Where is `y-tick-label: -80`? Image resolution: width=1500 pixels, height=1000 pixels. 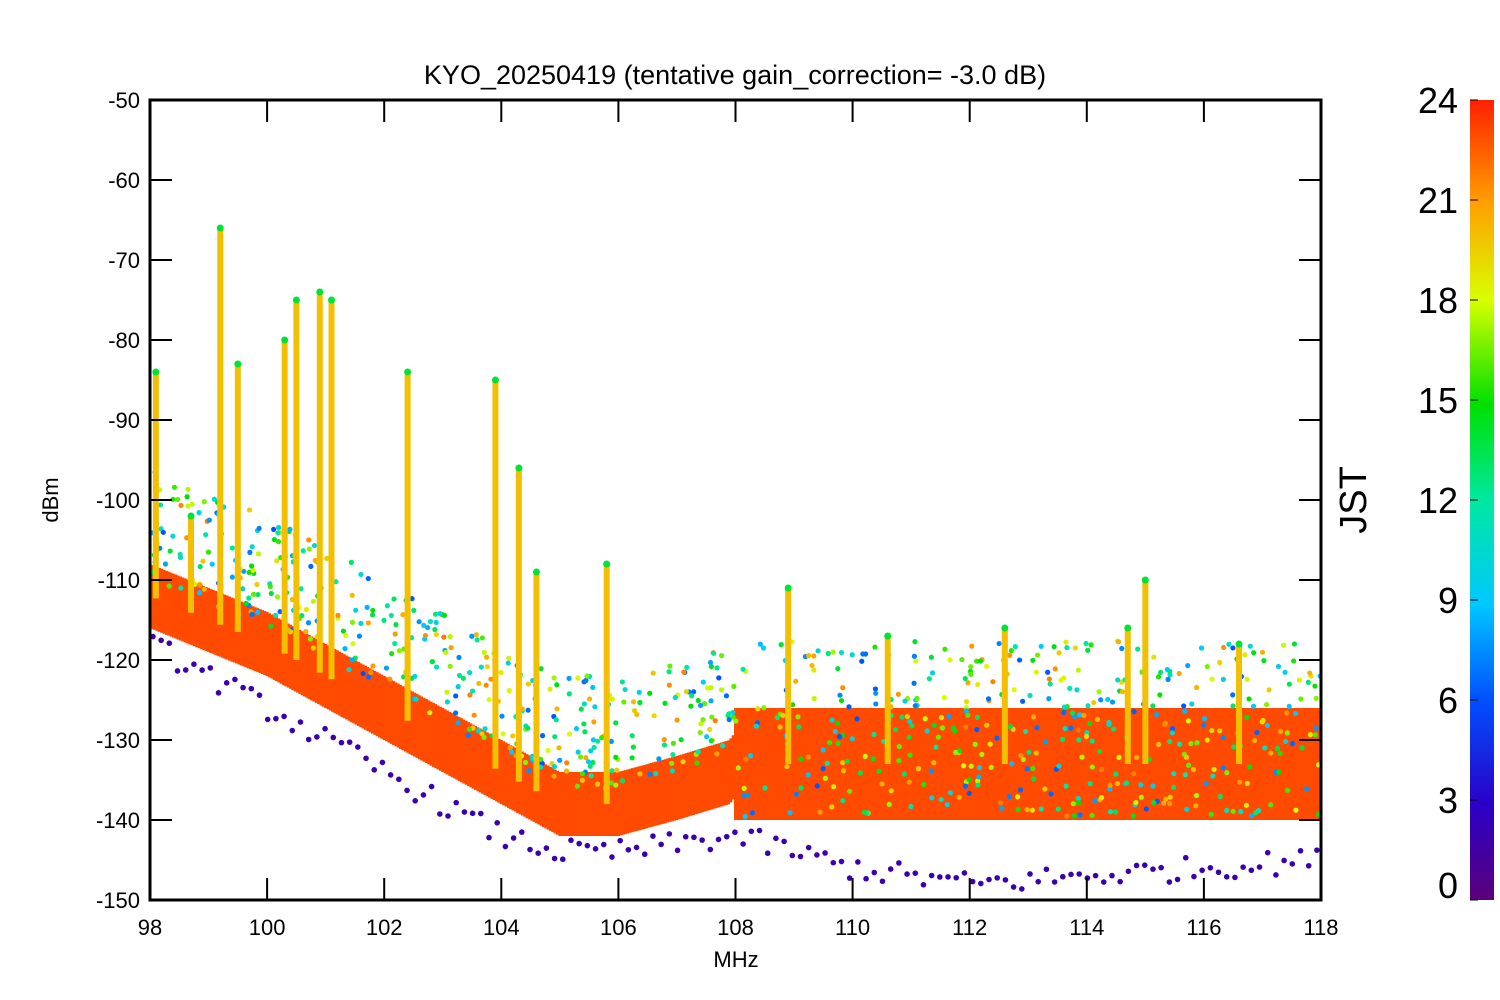 y-tick-label: -80 is located at coordinates (124, 340).